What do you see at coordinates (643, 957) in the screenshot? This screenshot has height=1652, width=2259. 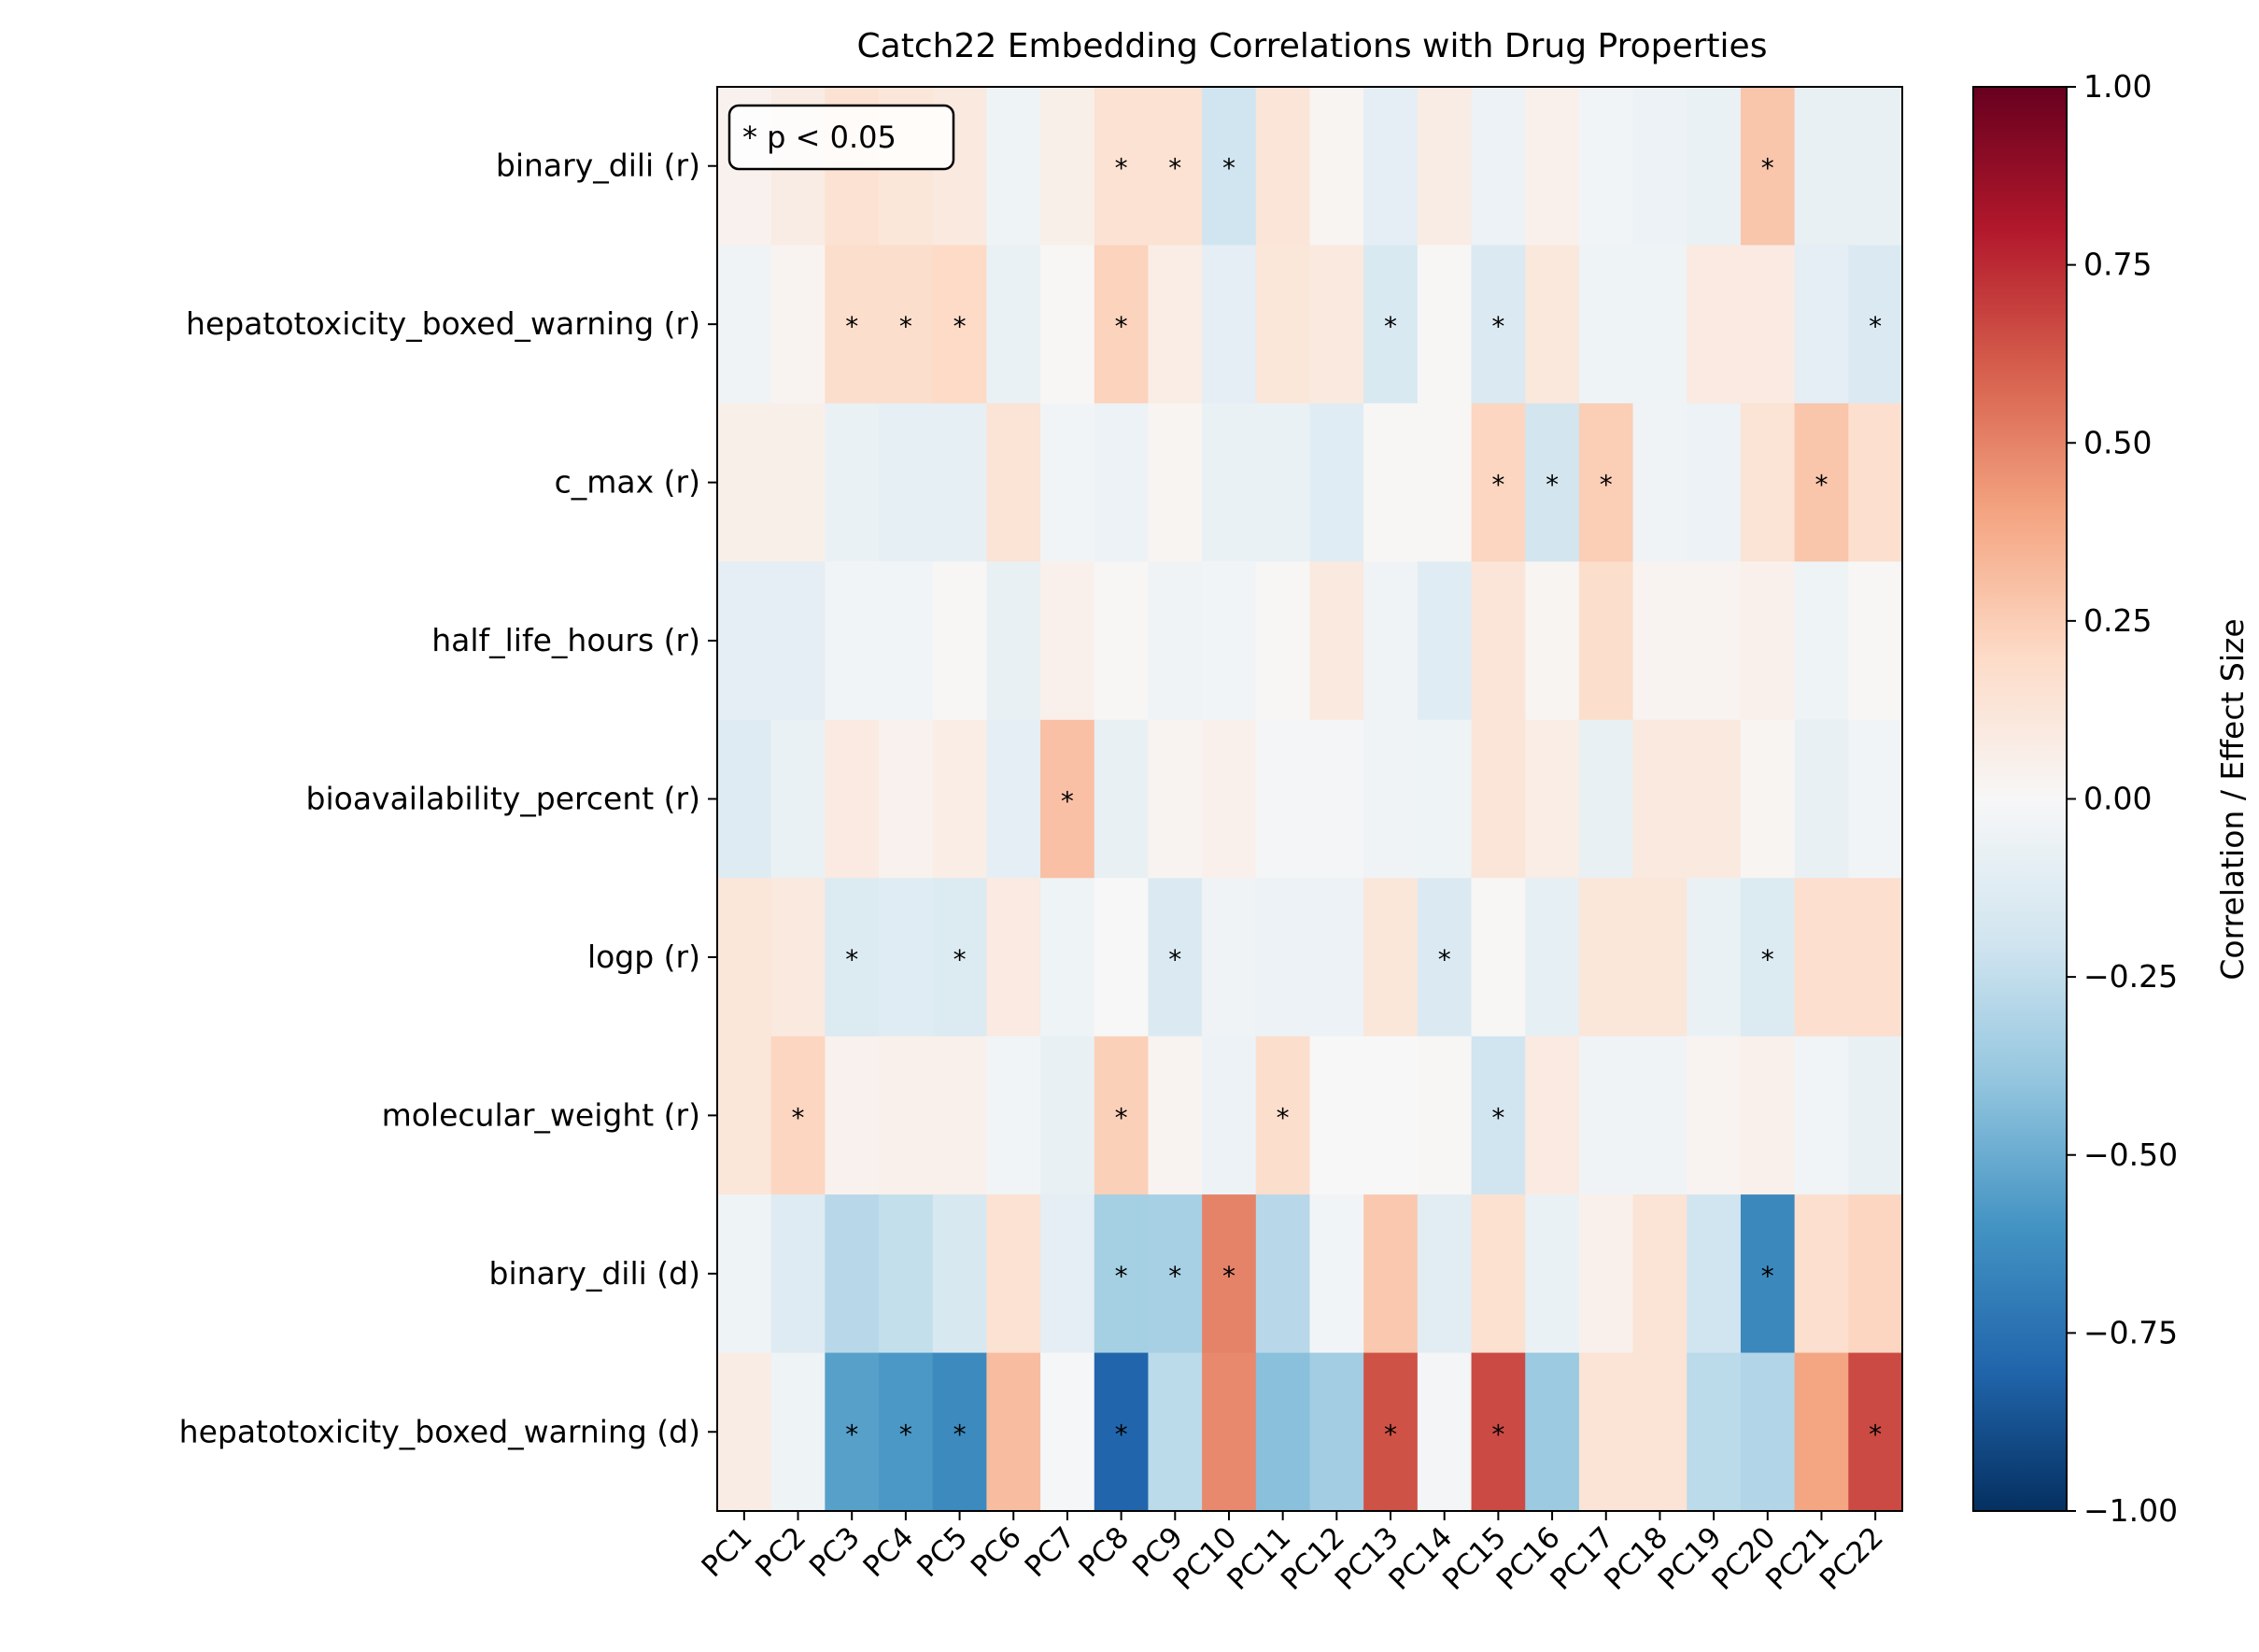 I see `y-tick-label: logp (r)` at bounding box center [643, 957].